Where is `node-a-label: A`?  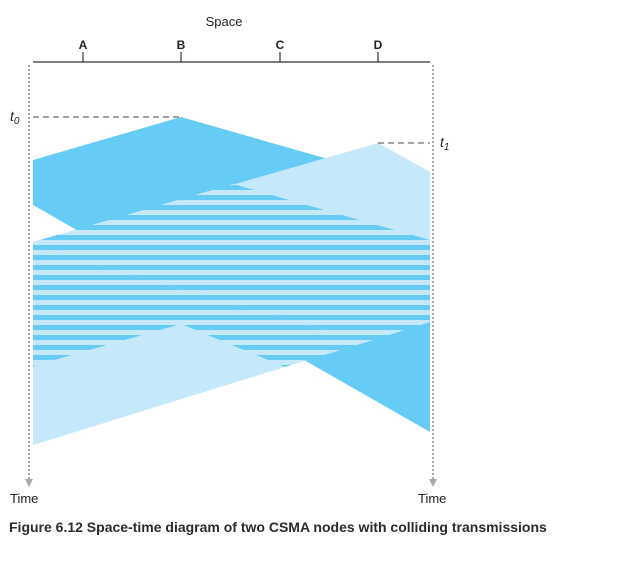 node-a-label: A is located at coordinates (83, 45).